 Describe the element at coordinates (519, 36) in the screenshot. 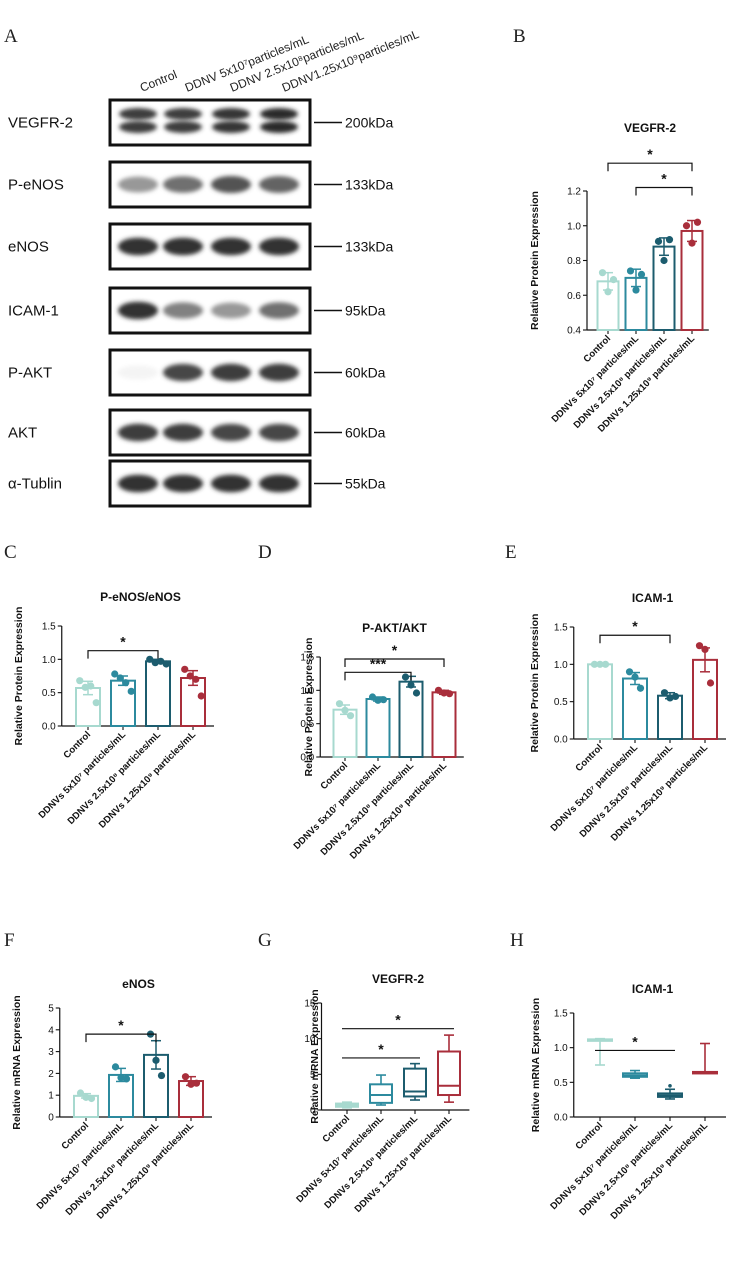

I see `panel-letter-b: B` at that location.